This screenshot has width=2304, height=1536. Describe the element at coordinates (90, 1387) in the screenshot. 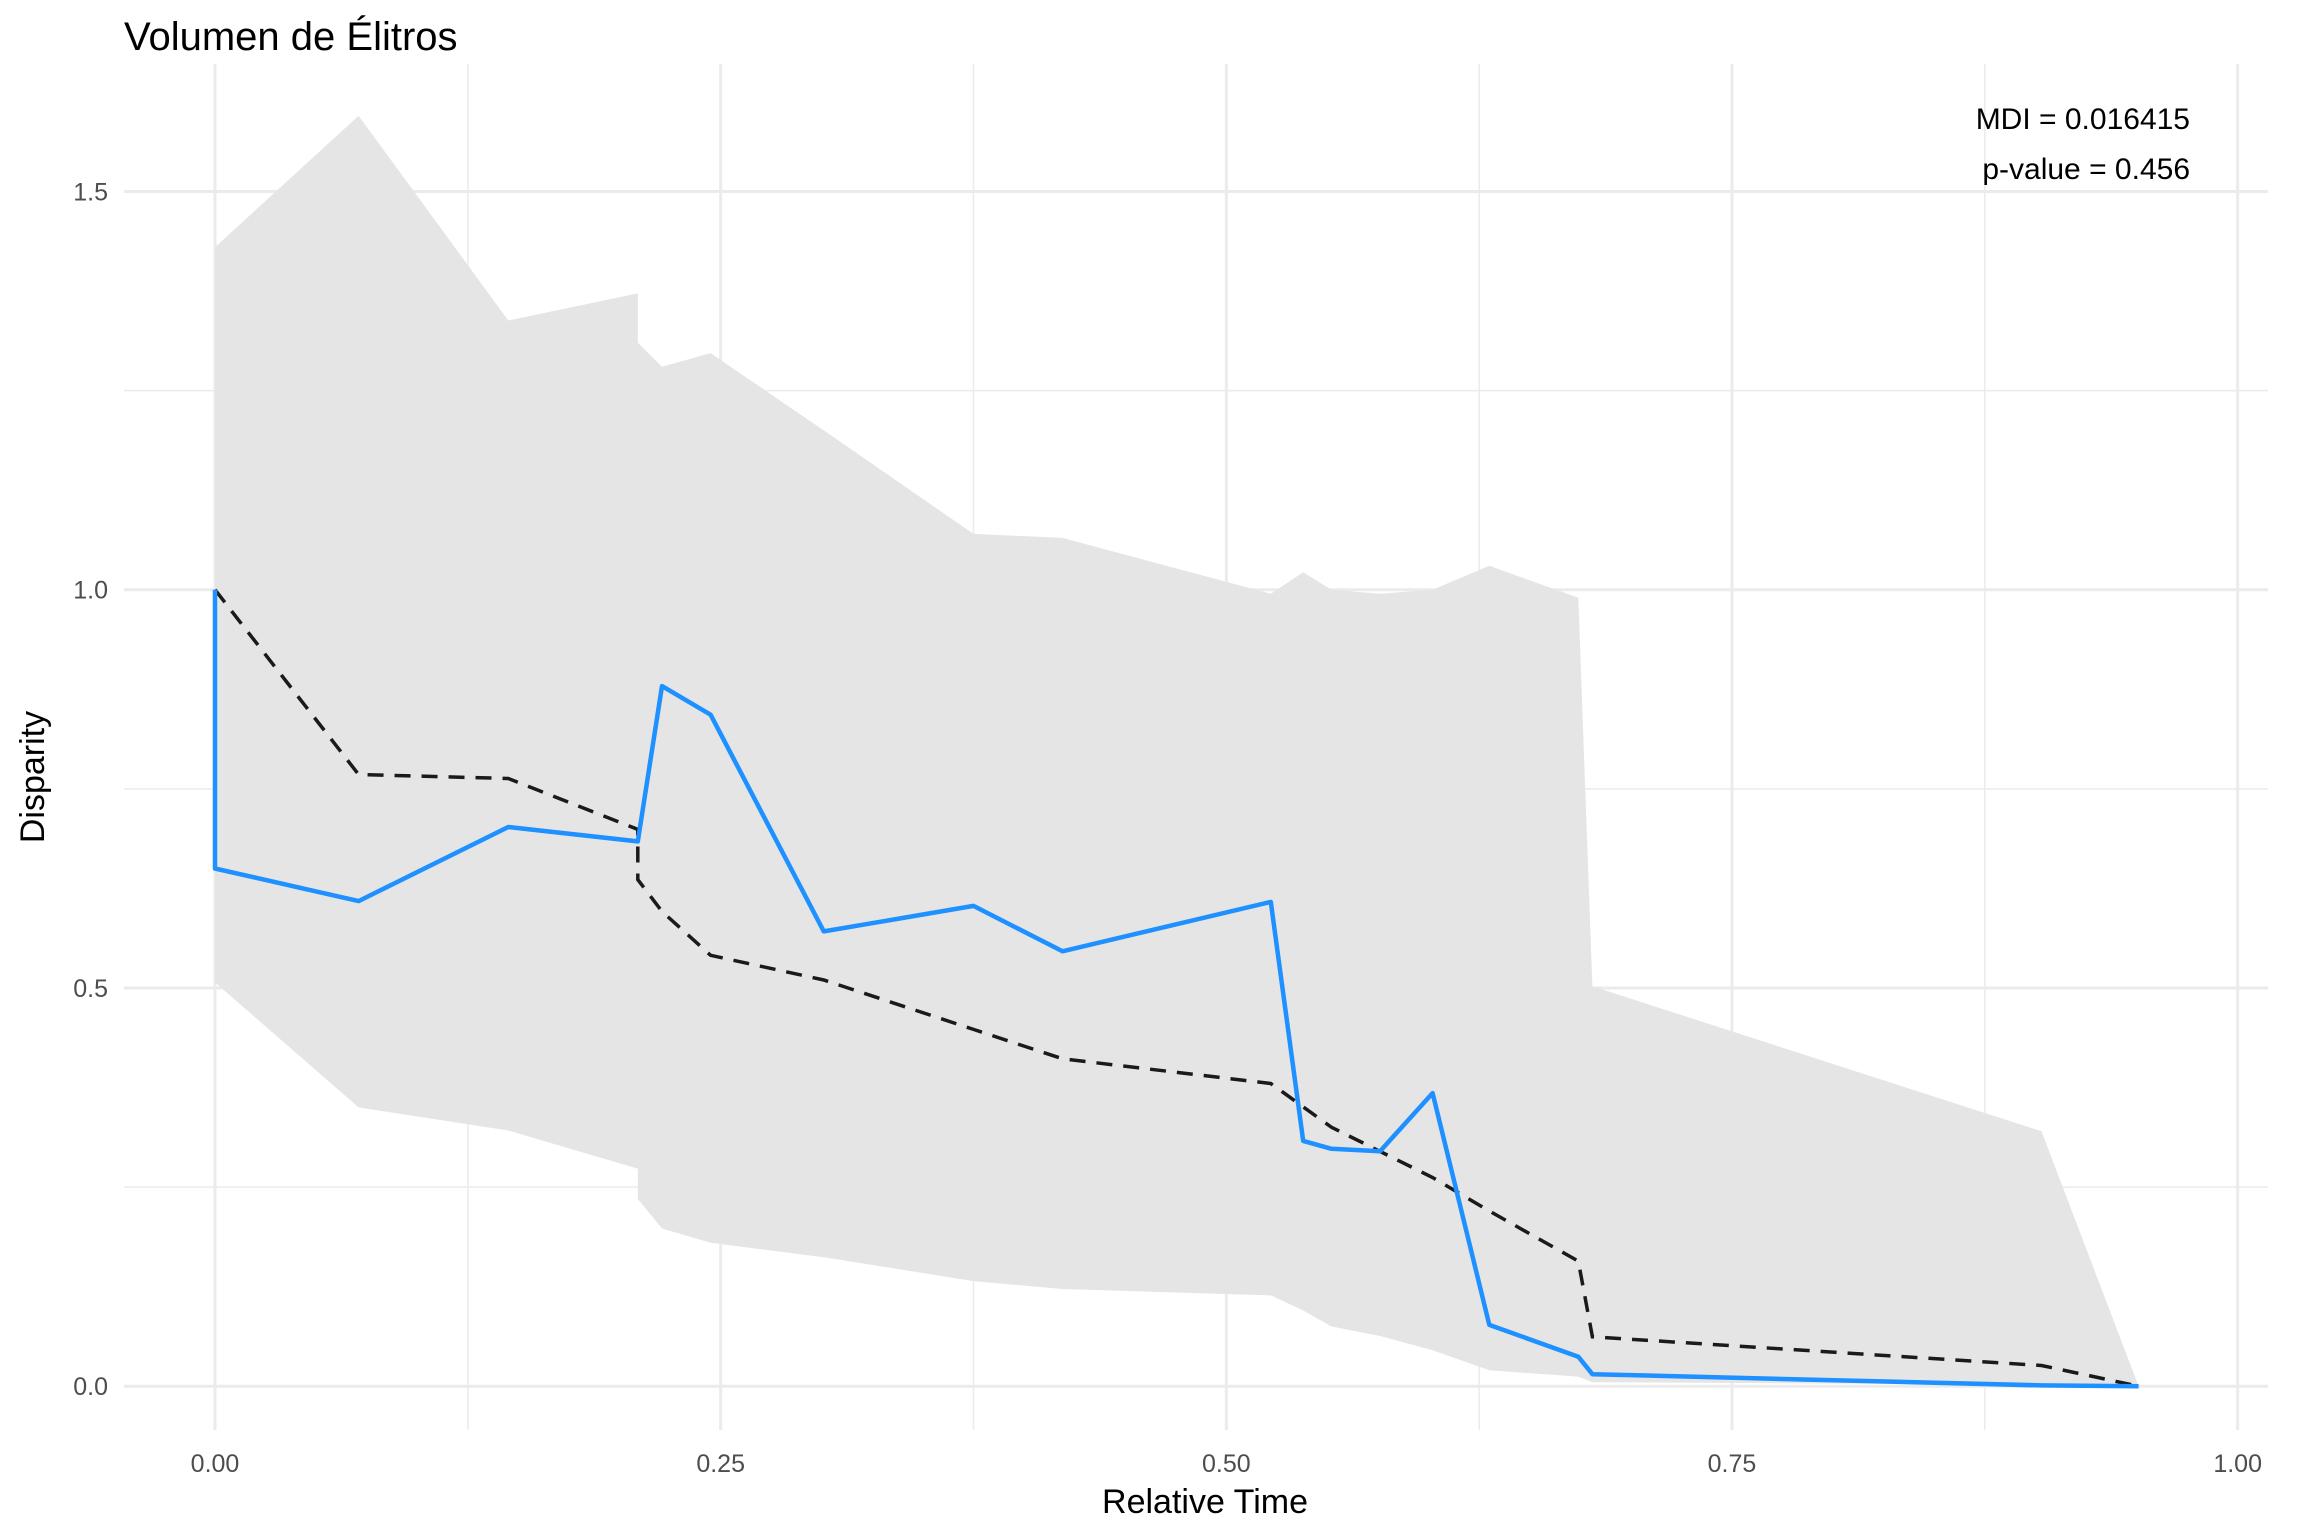

I see `y-tick-label: 0.0` at that location.